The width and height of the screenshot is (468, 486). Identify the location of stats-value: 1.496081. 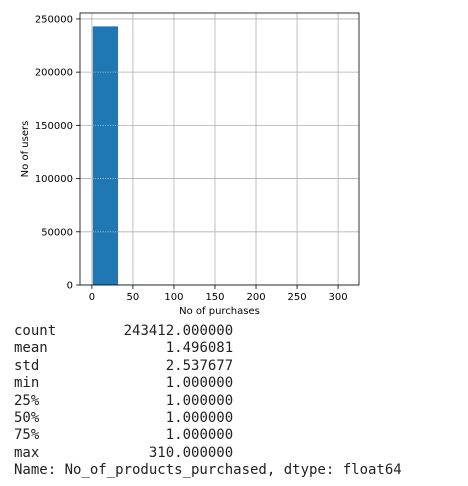
(199, 348).